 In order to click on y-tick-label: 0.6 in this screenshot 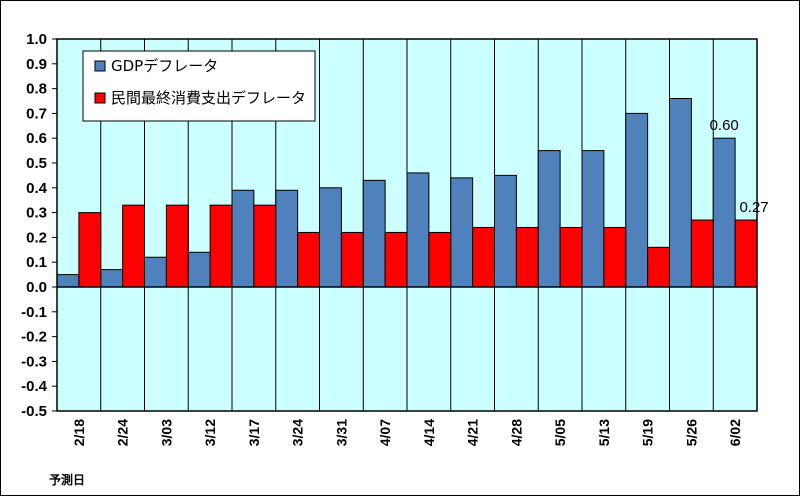, I will do `click(36, 138)`.